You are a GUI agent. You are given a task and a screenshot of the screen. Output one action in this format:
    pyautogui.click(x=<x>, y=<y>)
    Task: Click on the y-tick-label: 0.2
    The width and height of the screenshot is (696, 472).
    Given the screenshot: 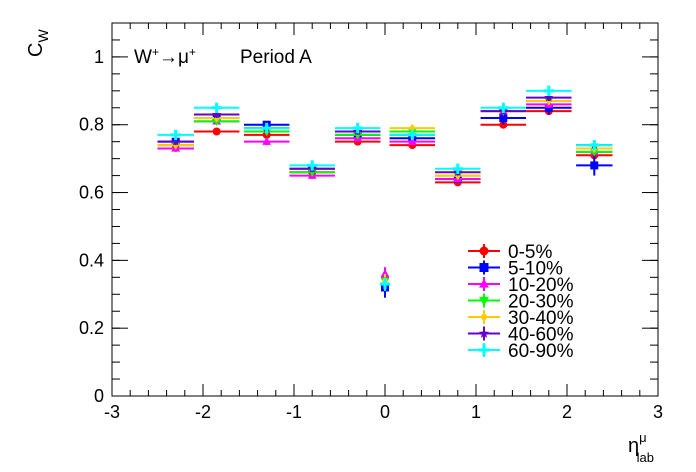 What is the action you would take?
    pyautogui.click(x=91, y=328)
    